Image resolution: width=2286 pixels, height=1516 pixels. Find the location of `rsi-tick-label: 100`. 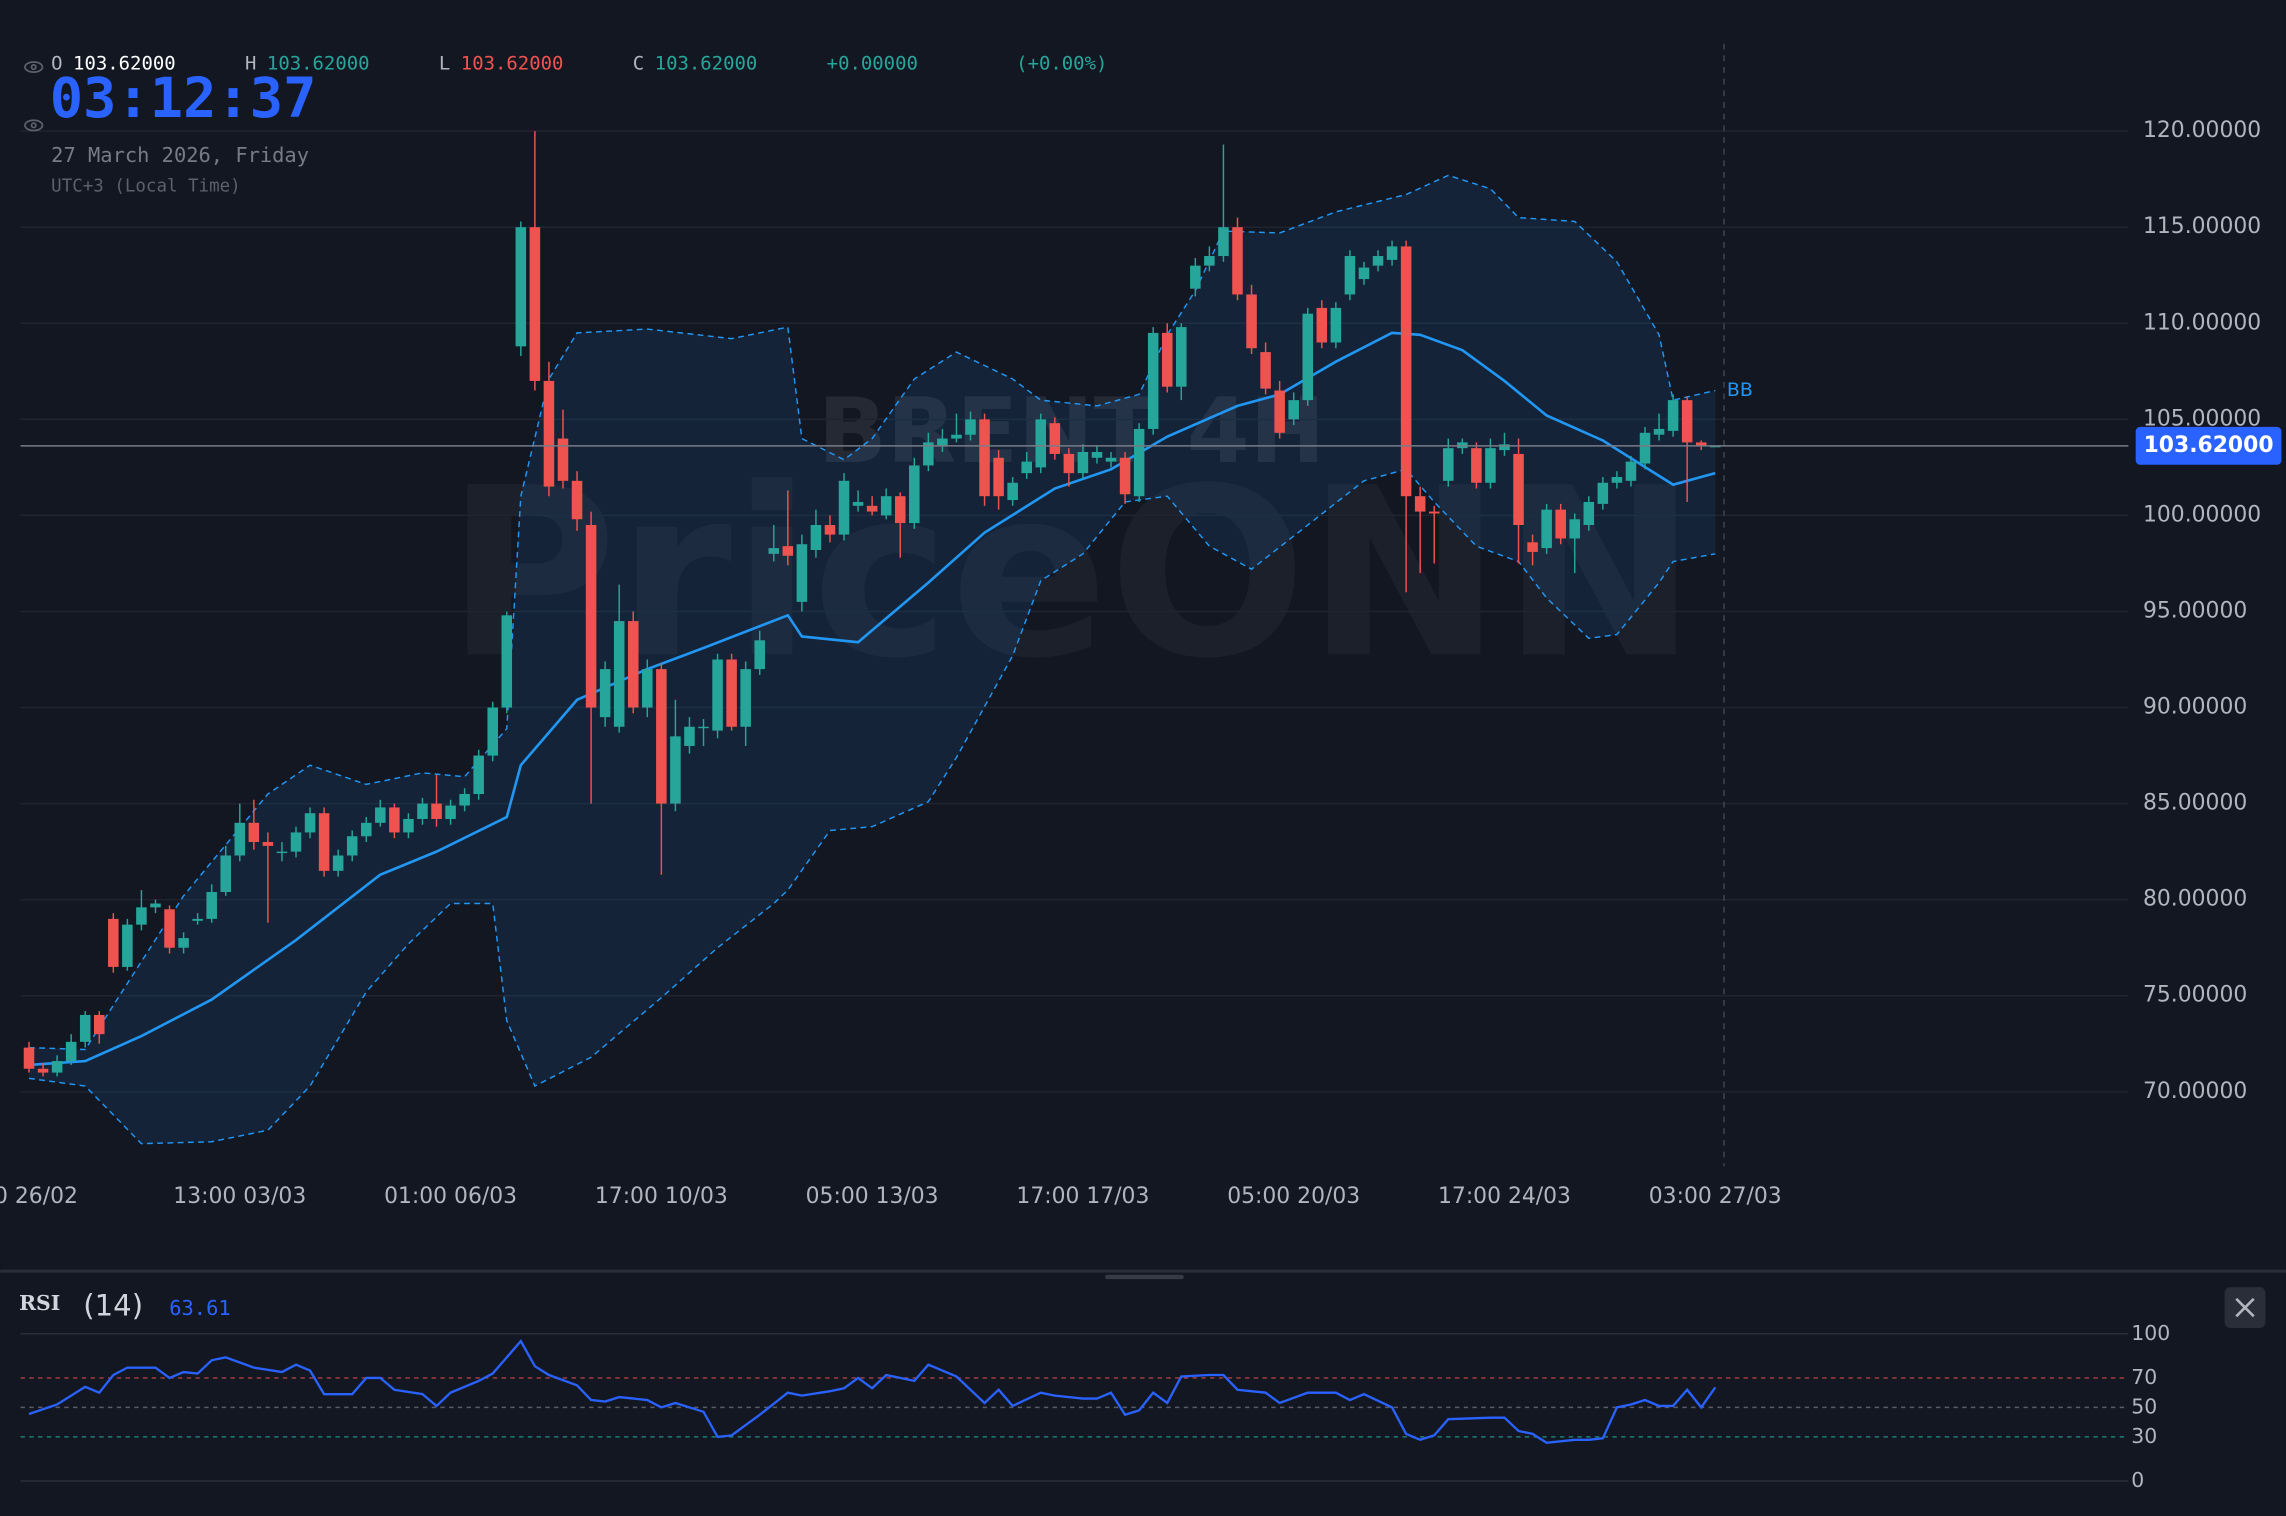

rsi-tick-label: 100 is located at coordinates (2150, 1333).